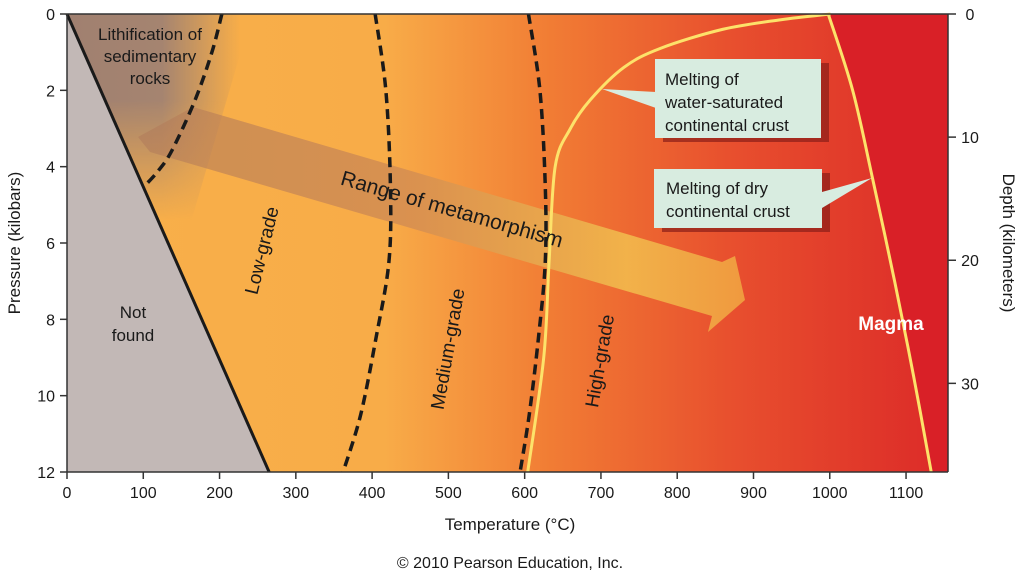  Describe the element at coordinates (372, 493) in the screenshot. I see `x-tick-label: 400` at that location.